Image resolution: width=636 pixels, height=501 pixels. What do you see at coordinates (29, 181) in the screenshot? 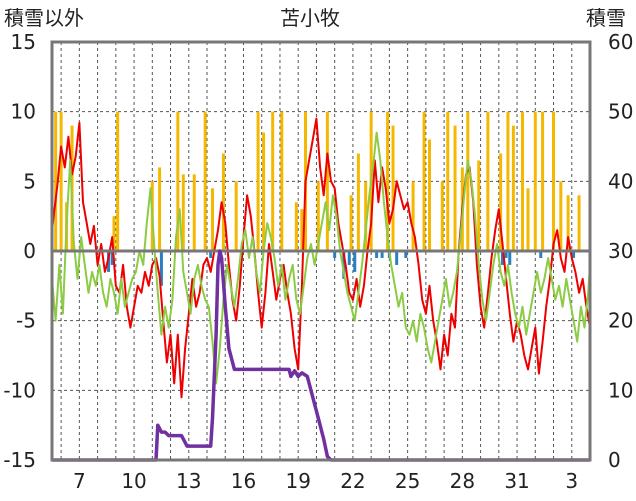
I see `left-tick-label: 5` at bounding box center [29, 181].